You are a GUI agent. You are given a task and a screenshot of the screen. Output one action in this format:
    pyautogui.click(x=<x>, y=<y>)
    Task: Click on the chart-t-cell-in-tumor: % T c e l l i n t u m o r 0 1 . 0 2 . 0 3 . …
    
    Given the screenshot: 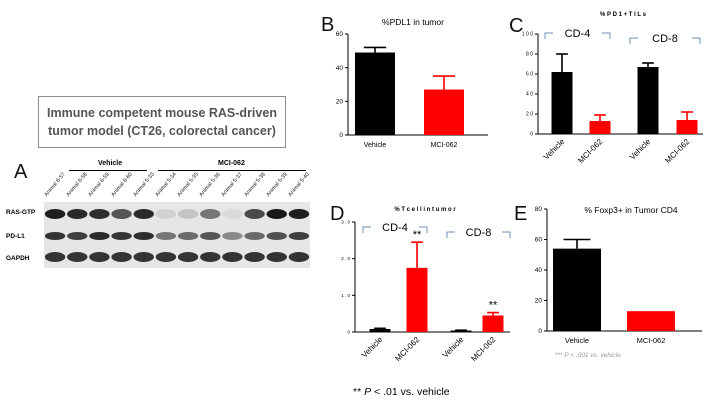 What is the action you would take?
    pyautogui.click(x=426, y=285)
    